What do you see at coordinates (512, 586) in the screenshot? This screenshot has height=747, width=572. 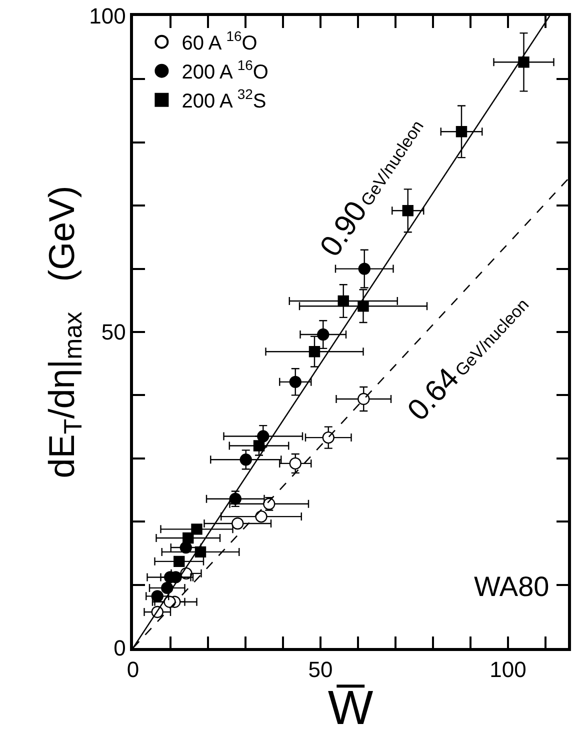 I see `annotation: WA80` at bounding box center [512, 586].